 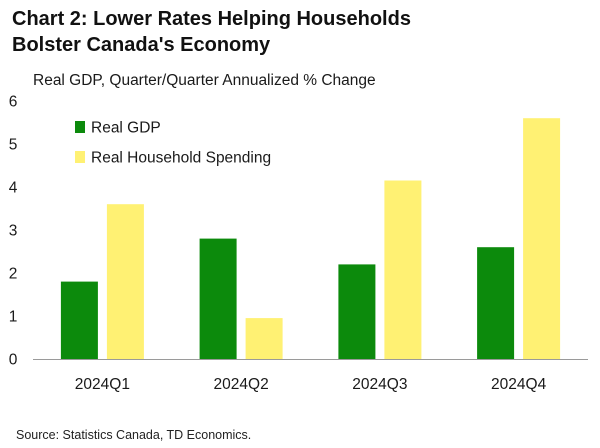 I want to click on y-axis: 0 1 2 3 4 5 6, so click(x=13, y=231).